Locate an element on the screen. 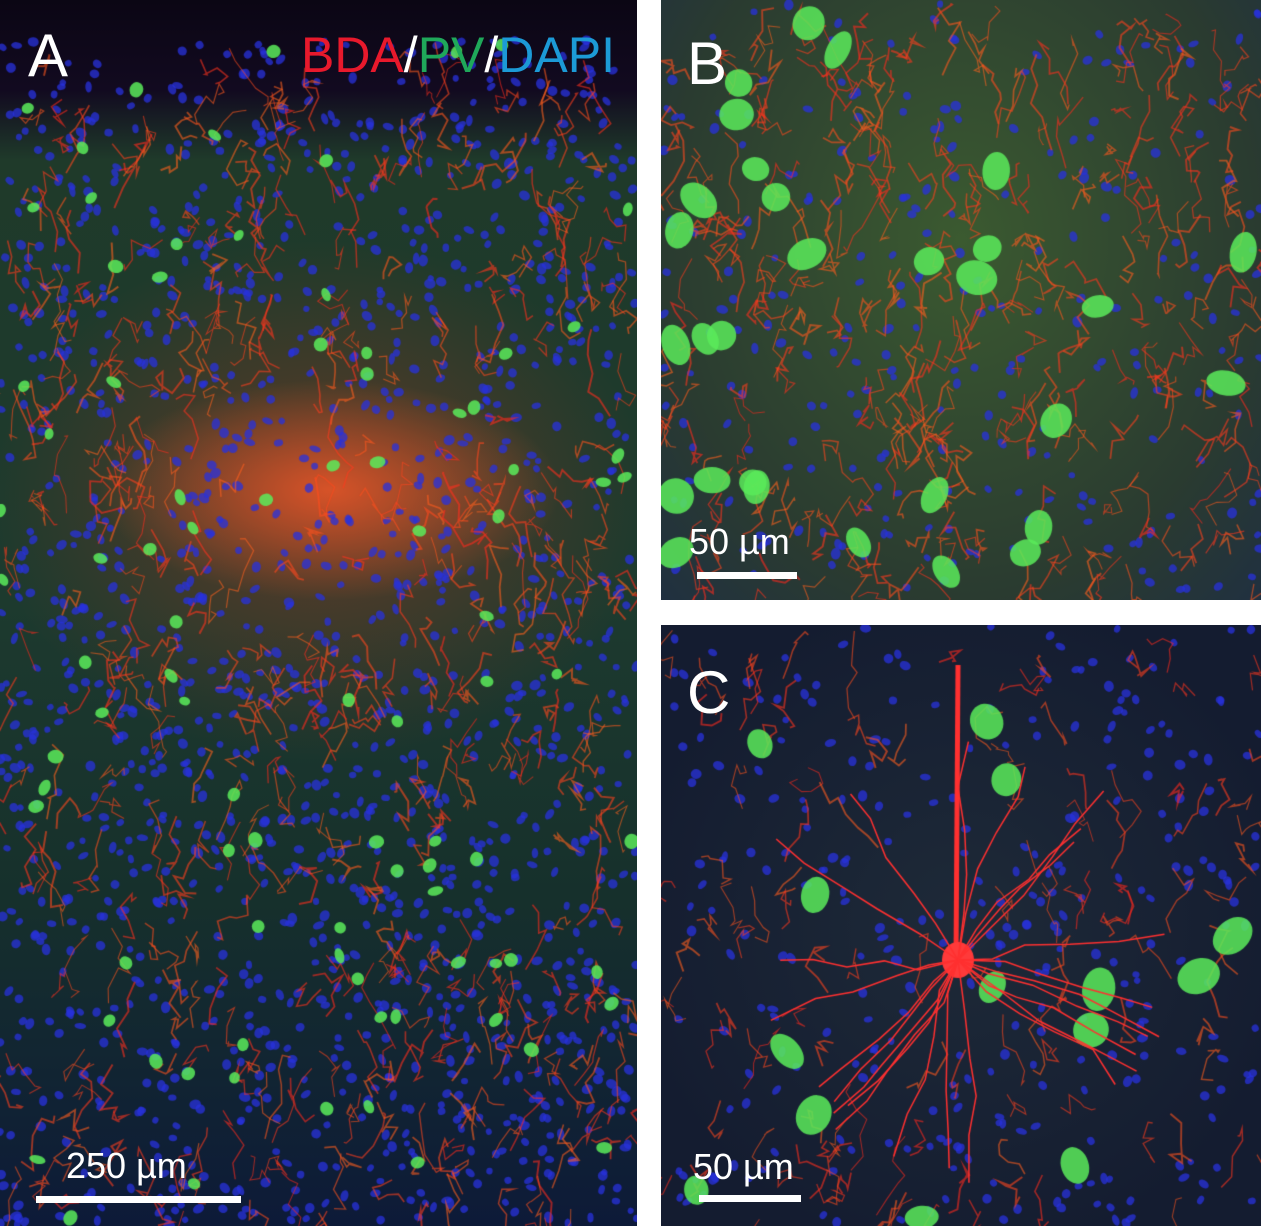  stain-legend: BDA/PV/DAPI is located at coordinates (458, 55).